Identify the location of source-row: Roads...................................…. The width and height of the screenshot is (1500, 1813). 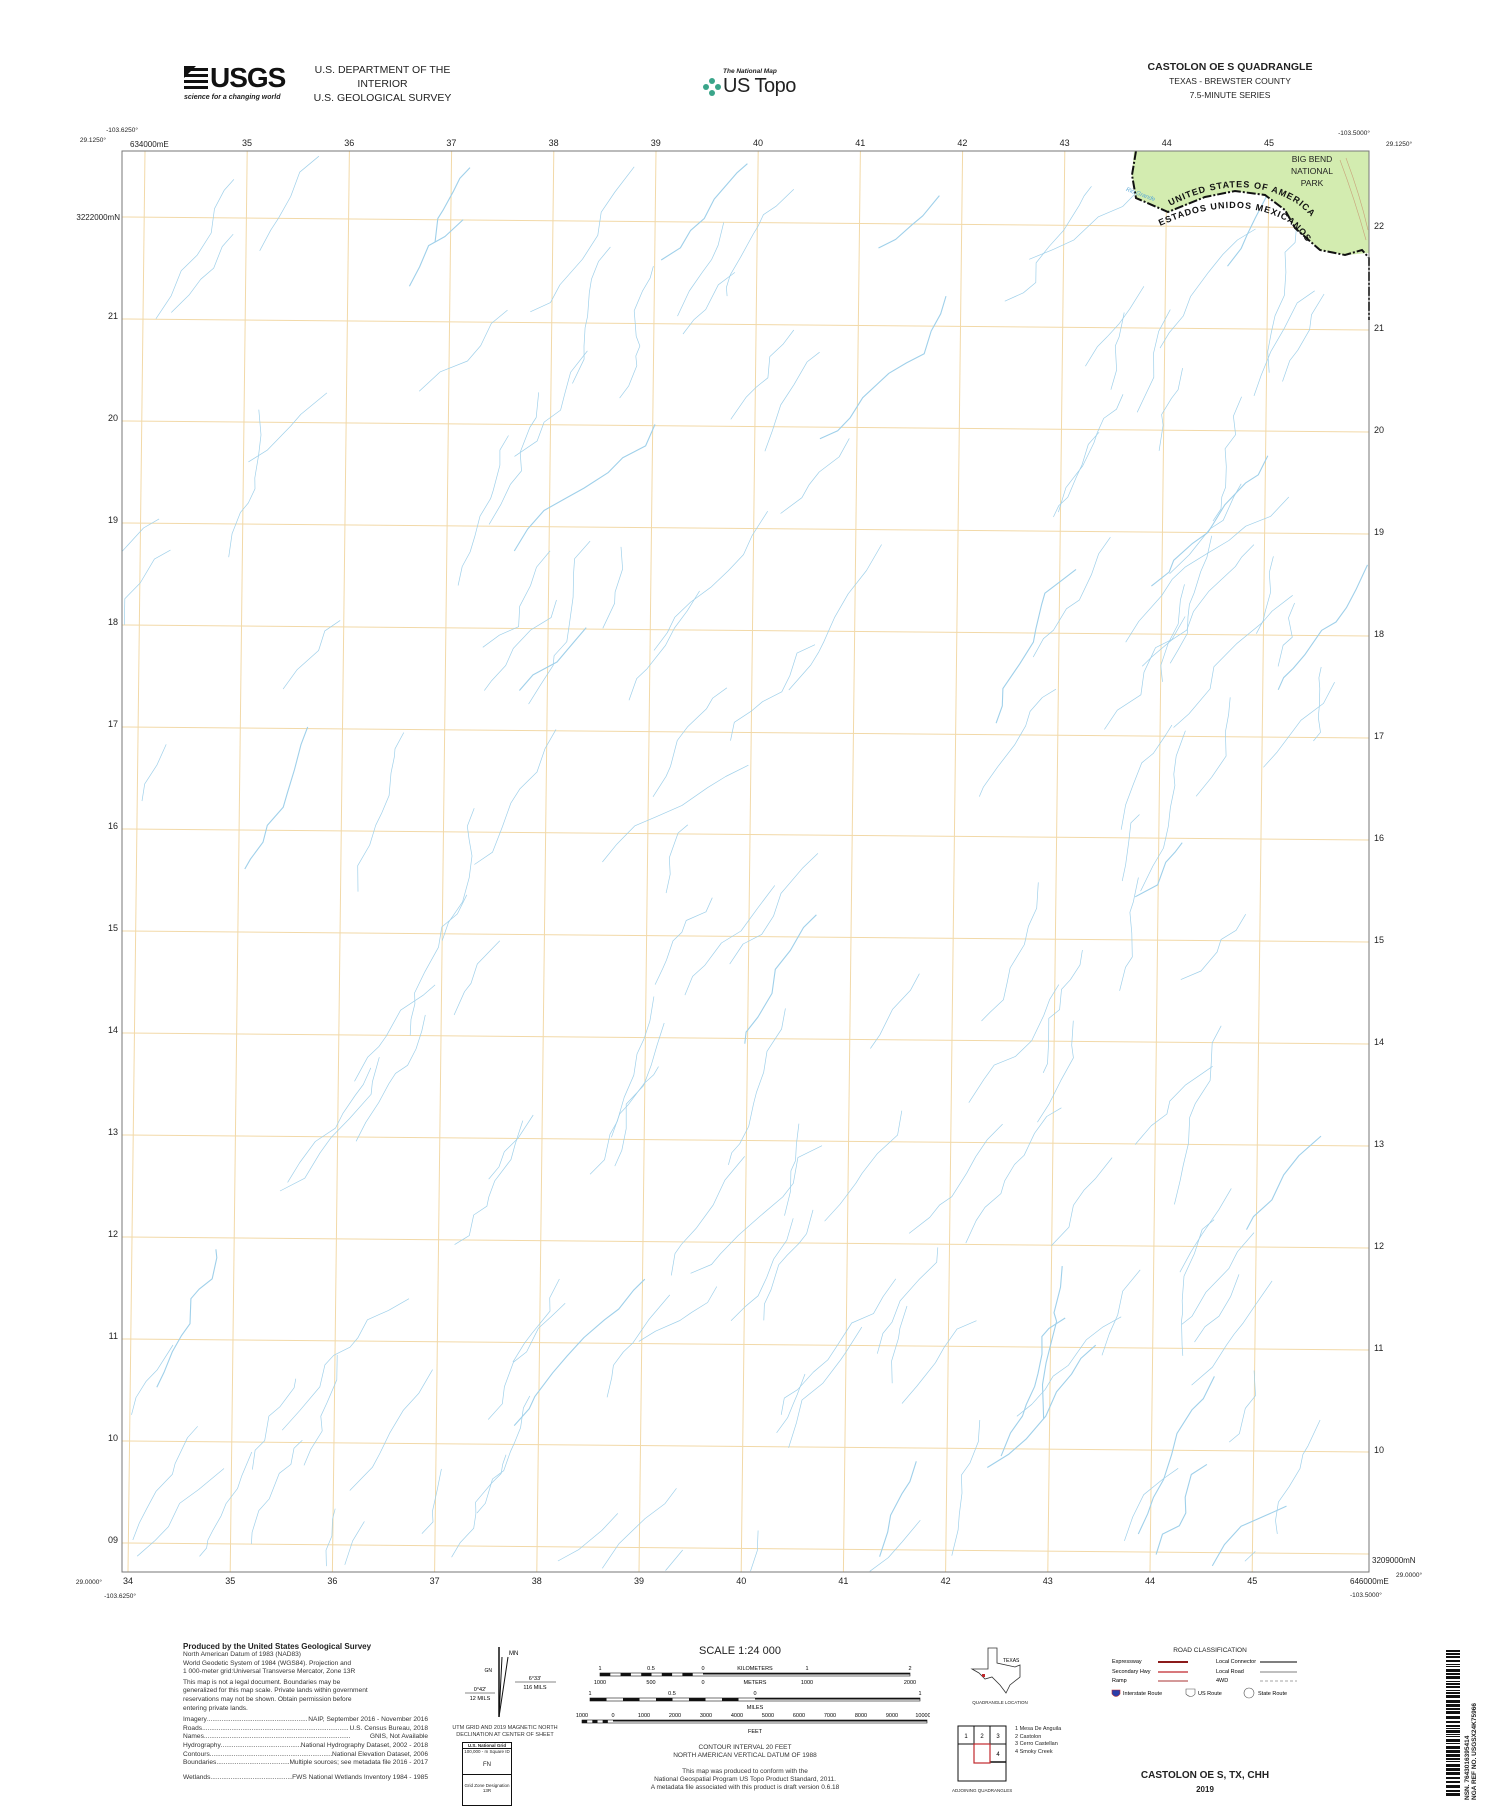
(305, 1729).